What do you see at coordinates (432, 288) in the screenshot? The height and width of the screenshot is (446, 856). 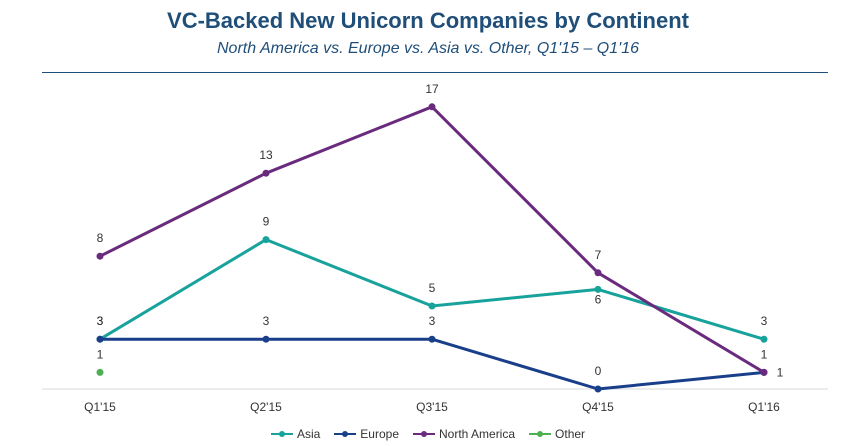 I see `data-label-asia: 5` at bounding box center [432, 288].